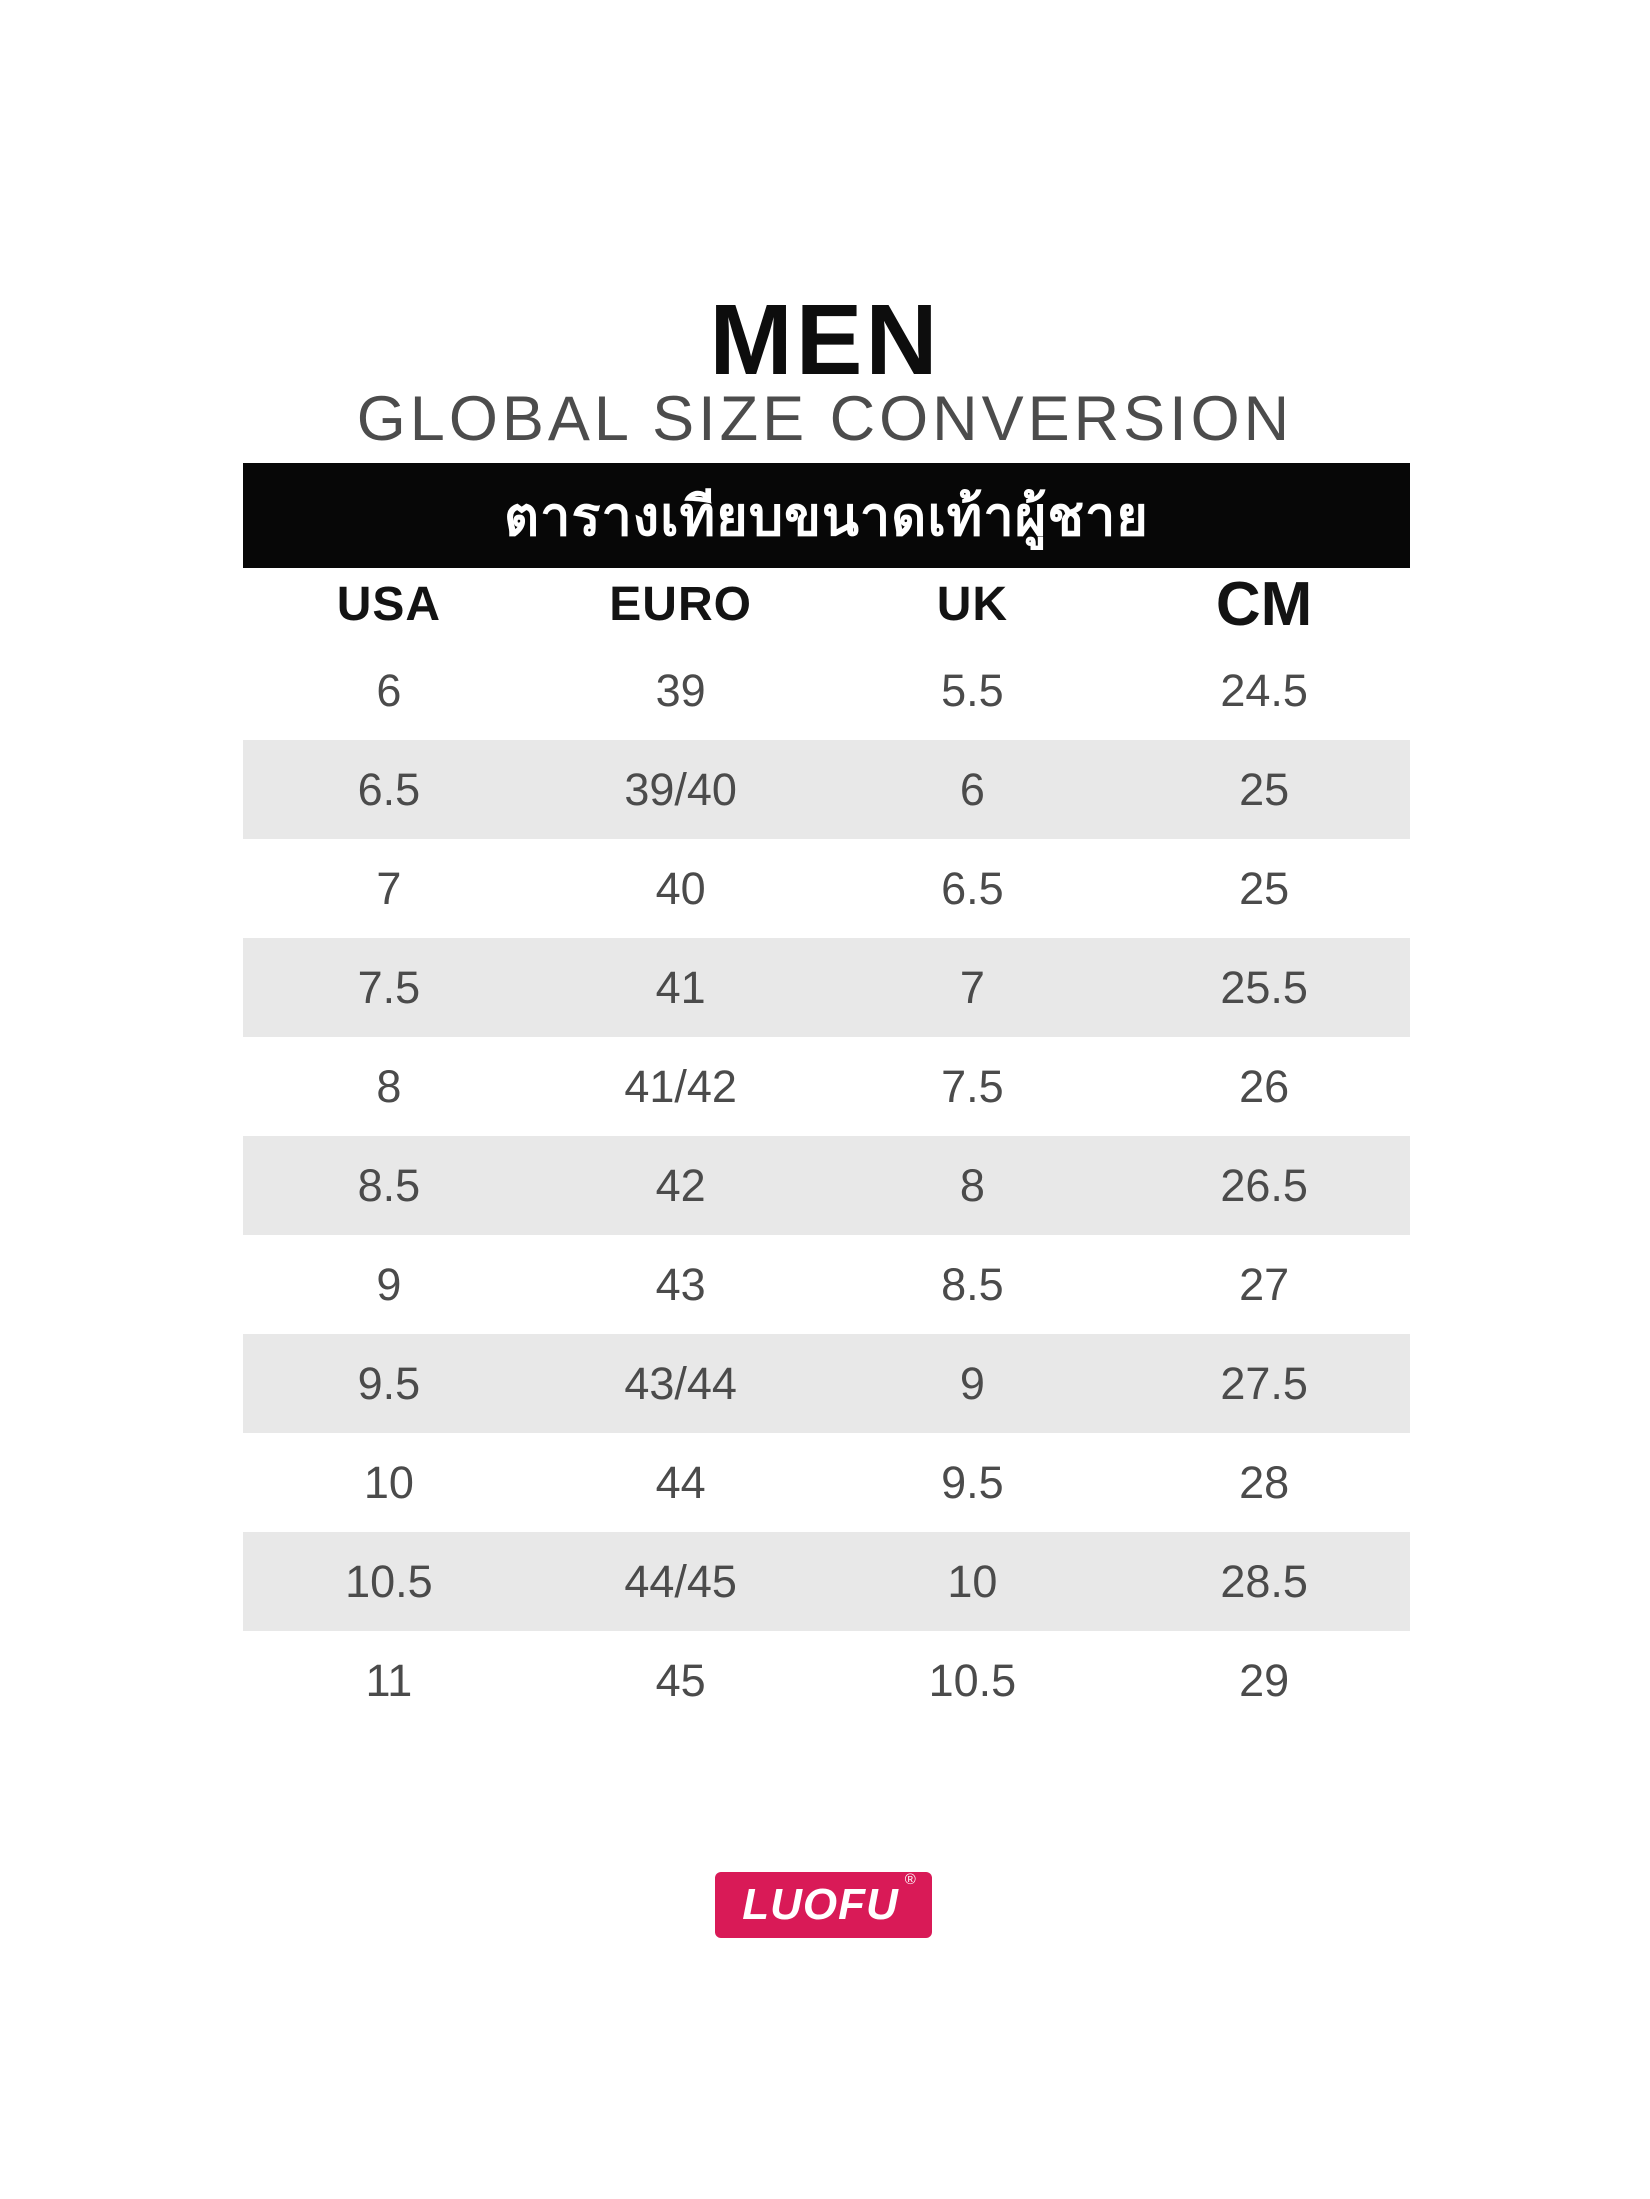 This screenshot has width=1650, height=2199. What do you see at coordinates (825, 419) in the screenshot?
I see `page-subtitle: GLOBAL SIZE CONVERSION` at bounding box center [825, 419].